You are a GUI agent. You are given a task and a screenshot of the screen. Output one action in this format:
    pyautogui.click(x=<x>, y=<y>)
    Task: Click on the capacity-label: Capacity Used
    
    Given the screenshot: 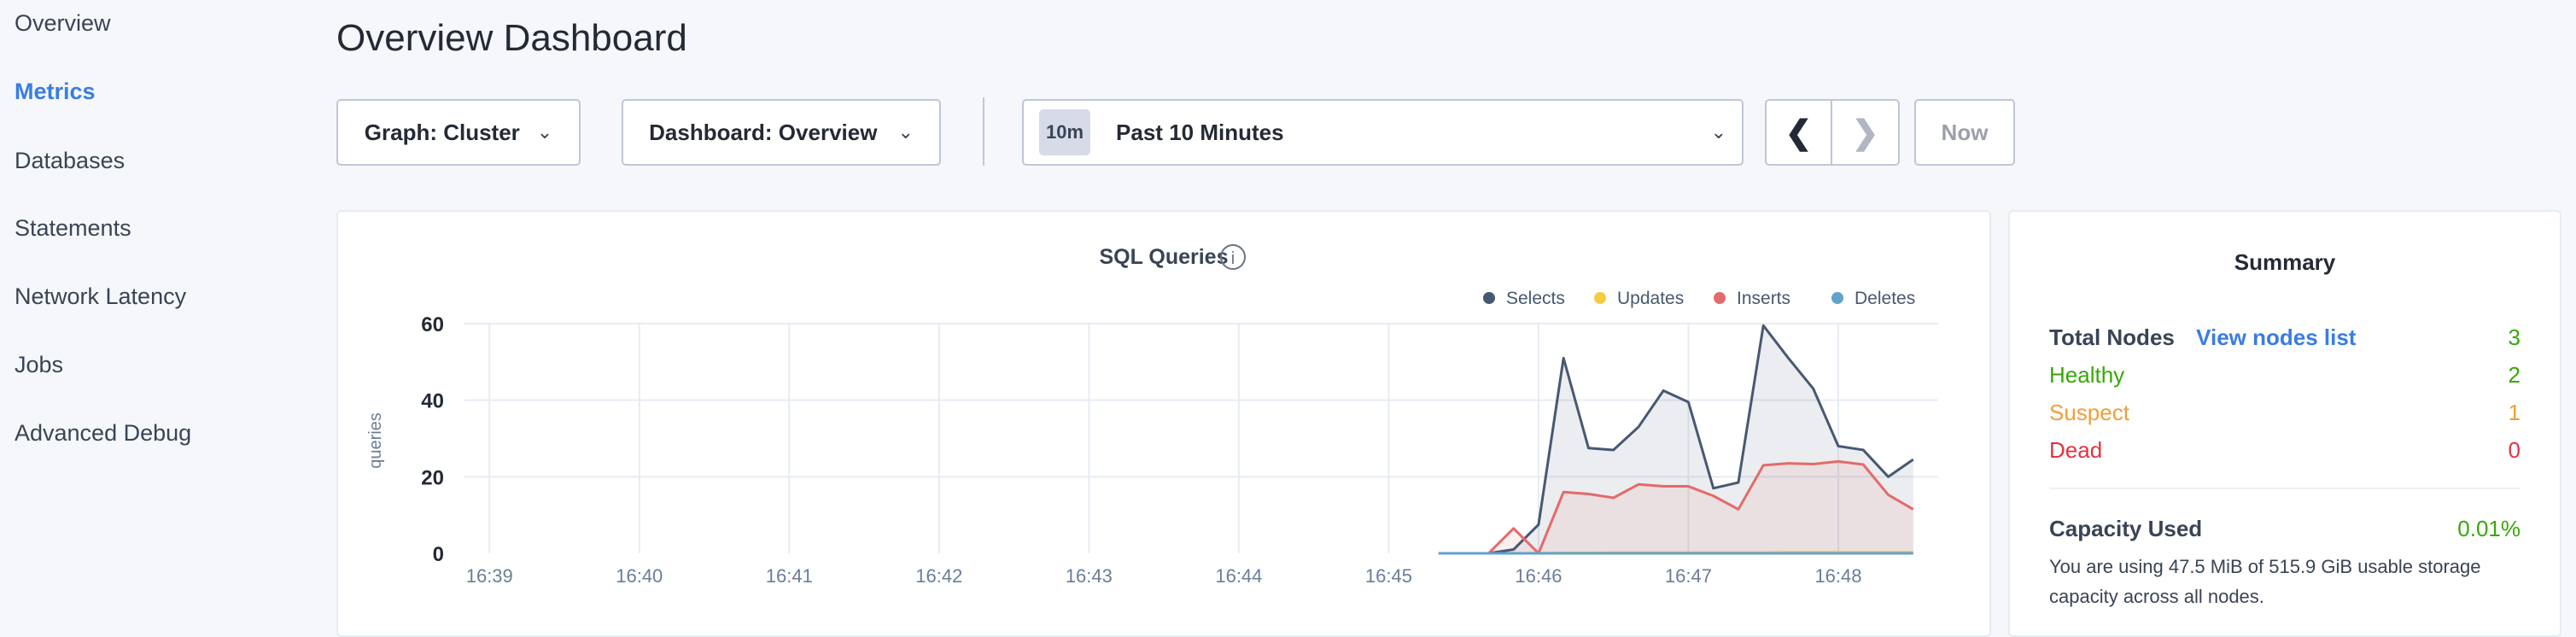 What is the action you would take?
    pyautogui.click(x=2126, y=528)
    